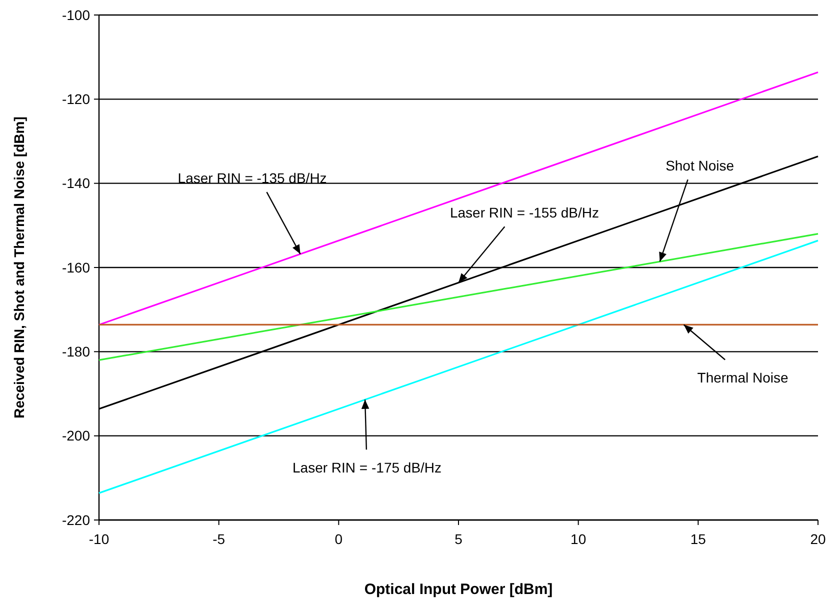 The height and width of the screenshot is (603, 828). Describe the element at coordinates (578, 539) in the screenshot. I see `x-tick-label: 10` at that location.